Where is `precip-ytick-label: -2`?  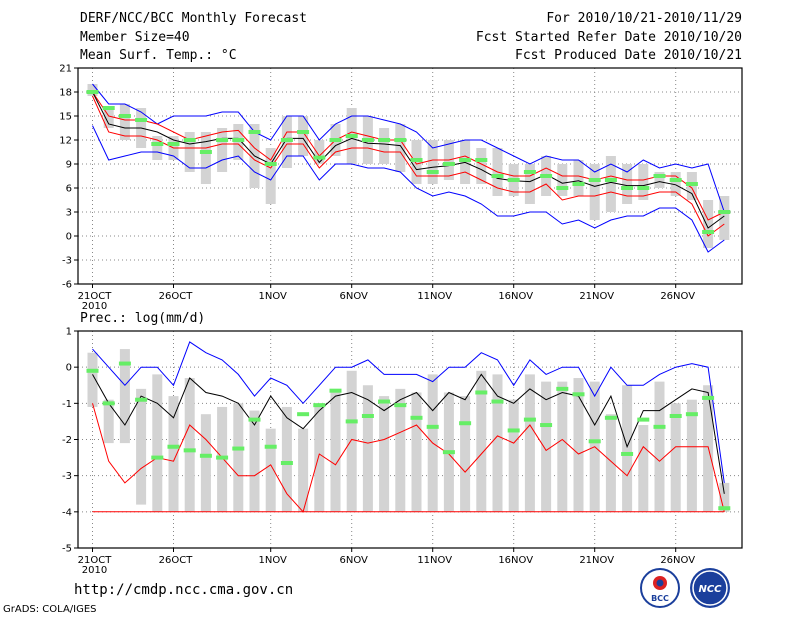
precip-ytick-label: -2 is located at coordinates (67, 440).